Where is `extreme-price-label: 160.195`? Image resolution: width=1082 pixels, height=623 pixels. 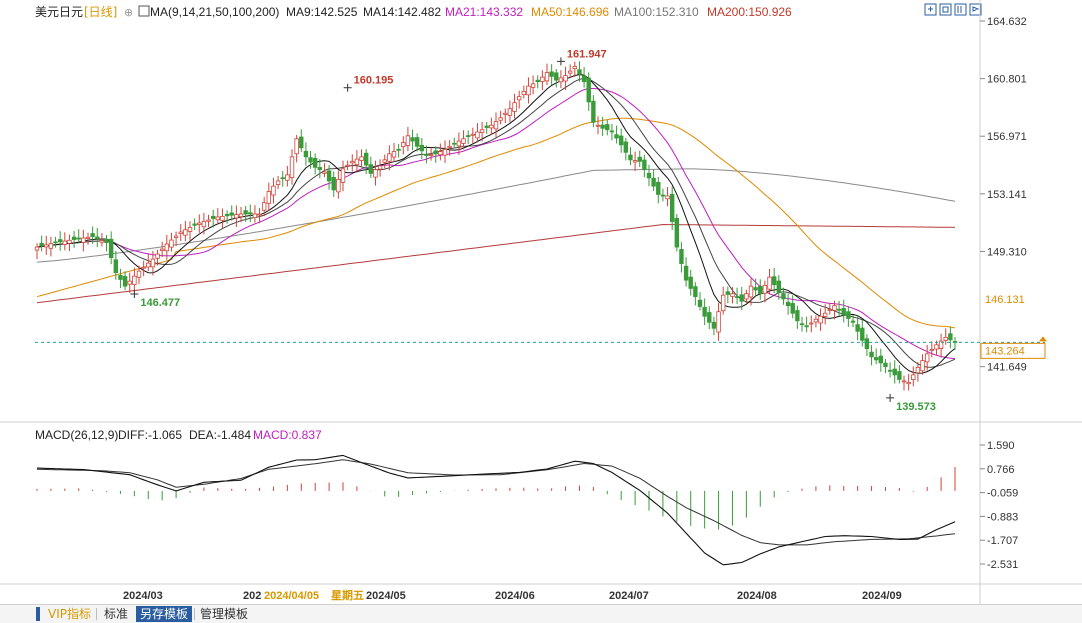 extreme-price-label: 160.195 is located at coordinates (374, 81).